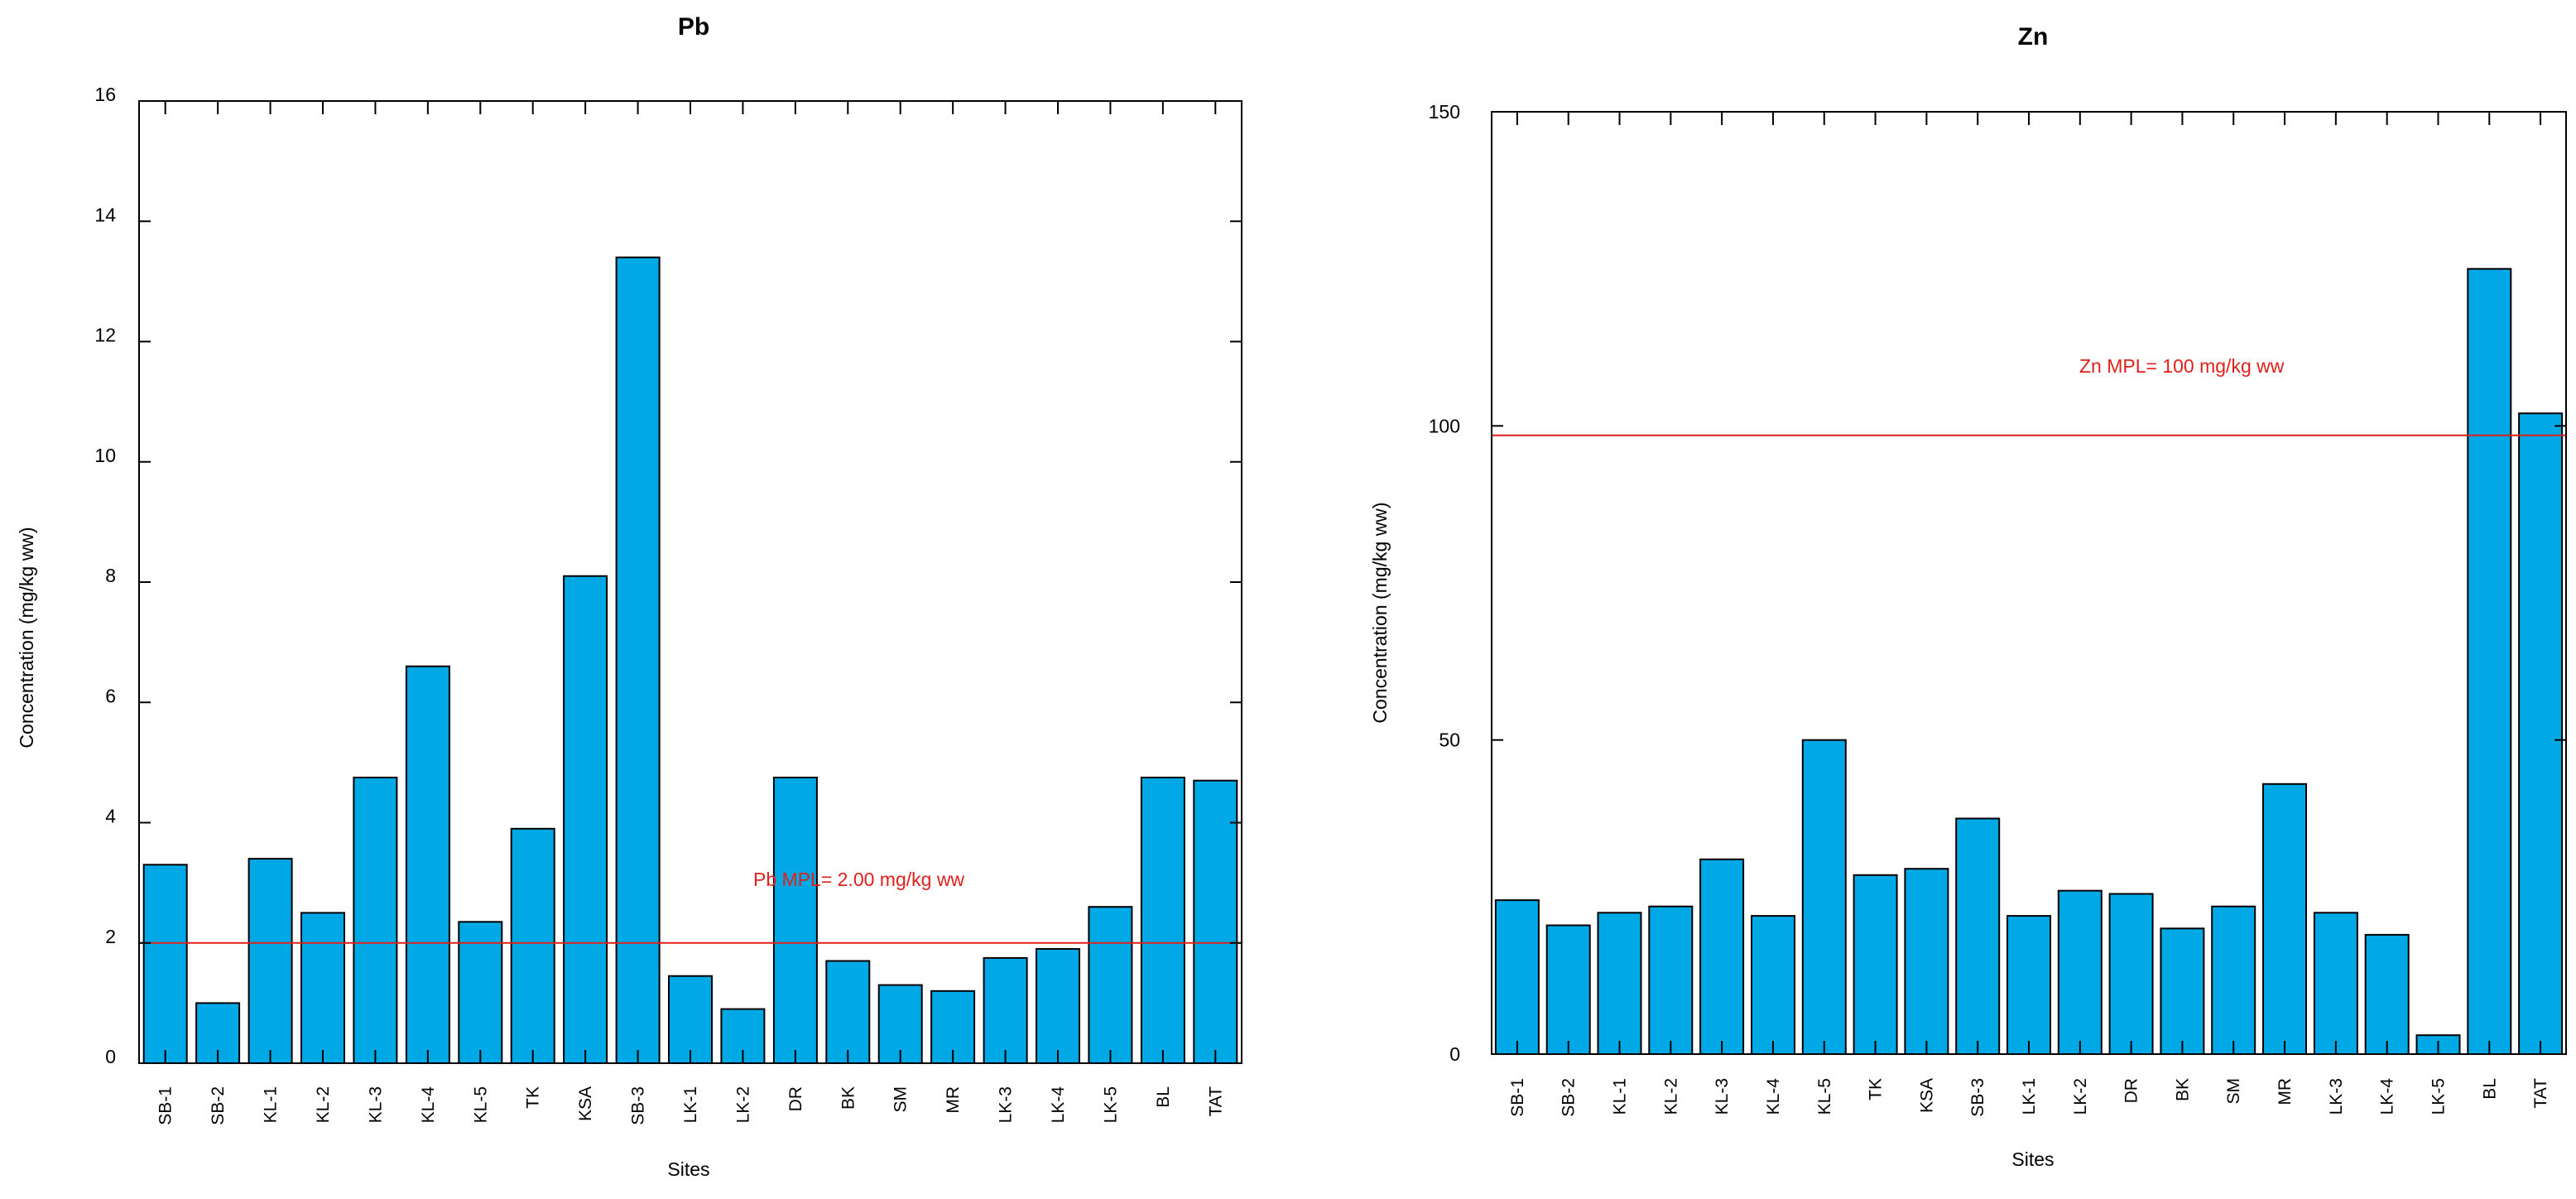 Image resolution: width=2576 pixels, height=1199 pixels. What do you see at coordinates (2131, 974) in the screenshot?
I see `zn-bar-dr` at bounding box center [2131, 974].